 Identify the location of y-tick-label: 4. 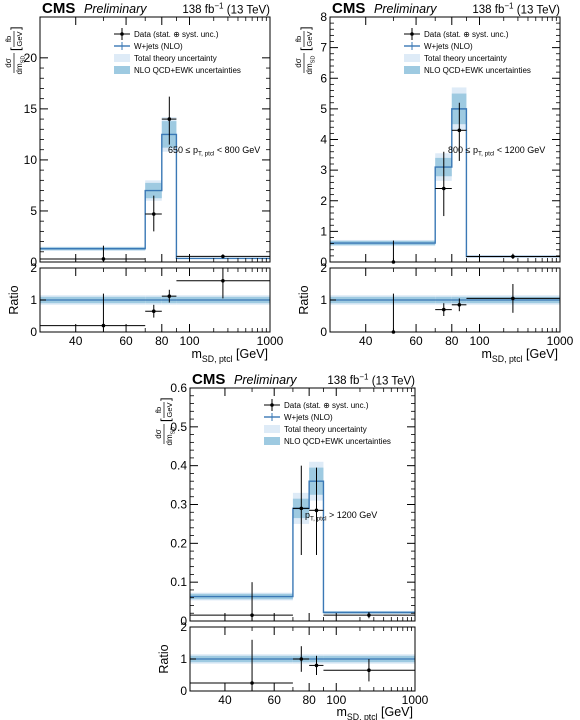
(323, 140).